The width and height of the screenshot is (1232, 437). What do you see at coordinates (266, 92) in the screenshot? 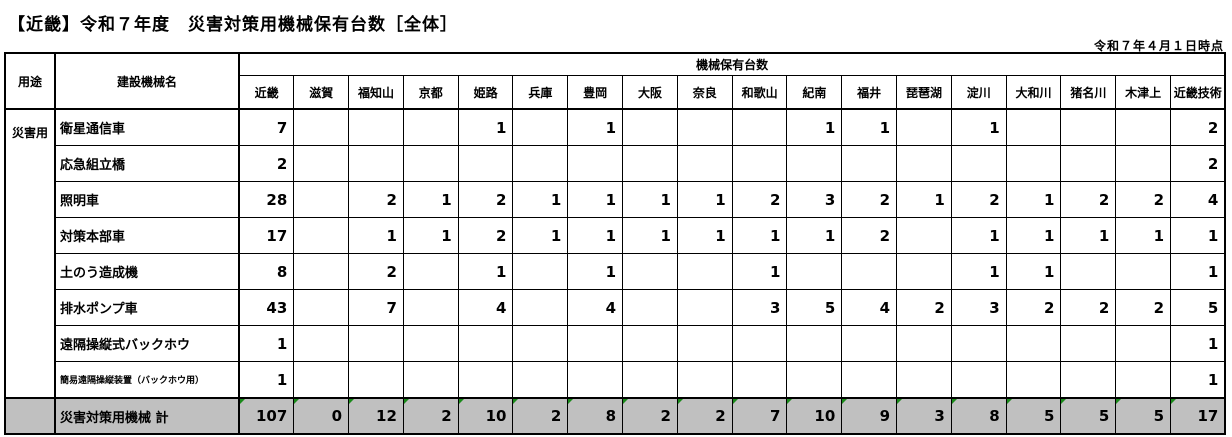
I see `header-office: 近畿` at bounding box center [266, 92].